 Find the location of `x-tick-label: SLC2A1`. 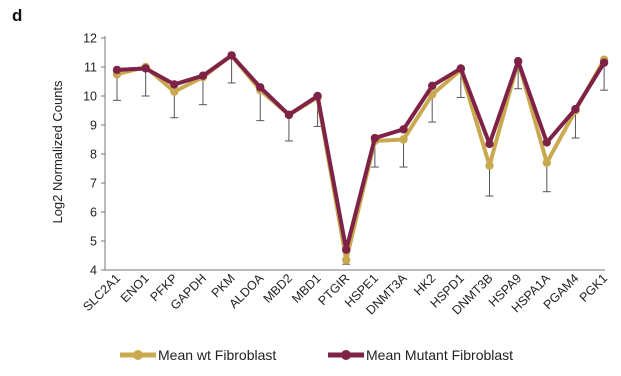

x-tick-label: SLC2A1 is located at coordinates (101, 292).